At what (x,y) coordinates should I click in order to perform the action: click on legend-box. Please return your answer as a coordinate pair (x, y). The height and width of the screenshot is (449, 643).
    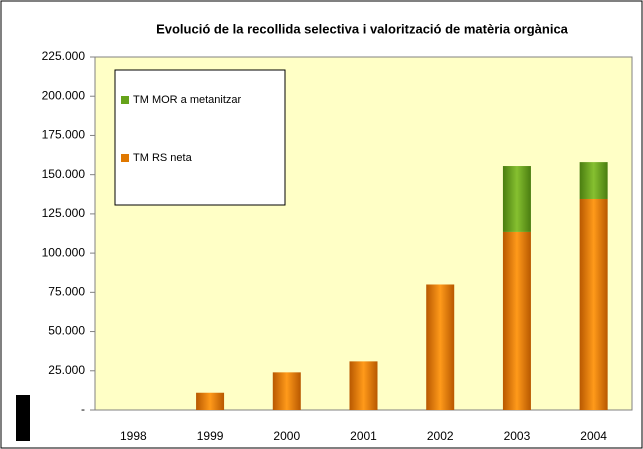
    Looking at the image, I should click on (200, 137).